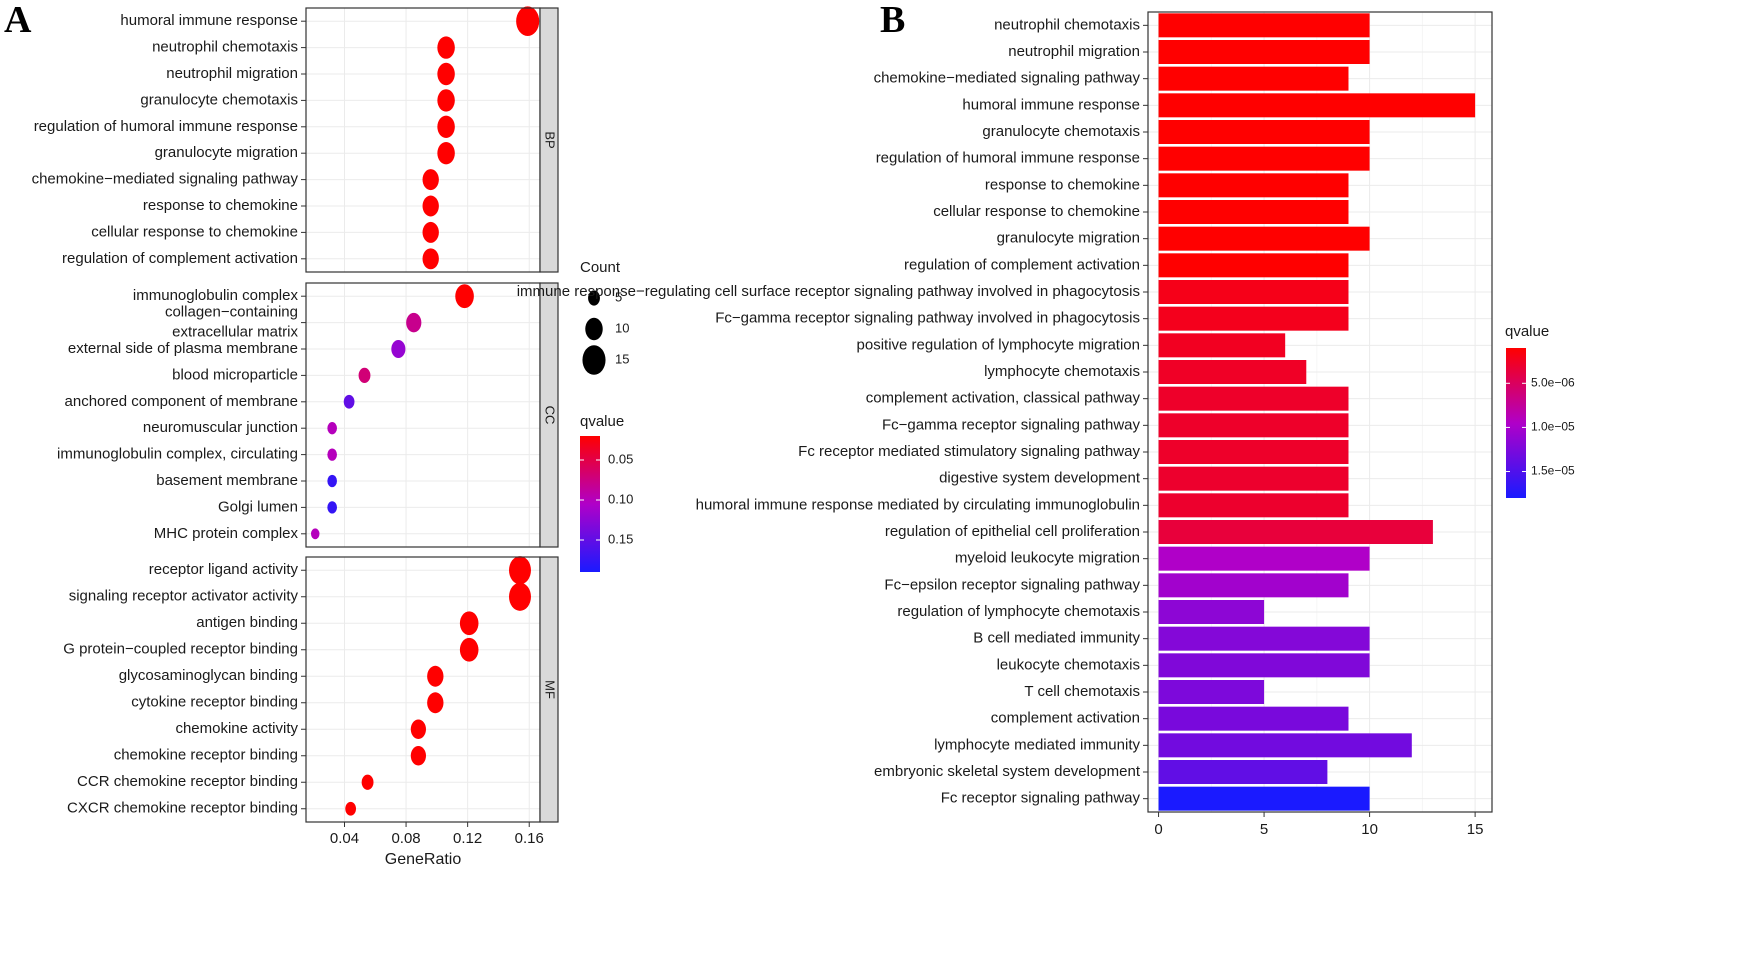 Image resolution: width=1748 pixels, height=966 pixels. I want to click on color-legend-bar, so click(1516, 423).